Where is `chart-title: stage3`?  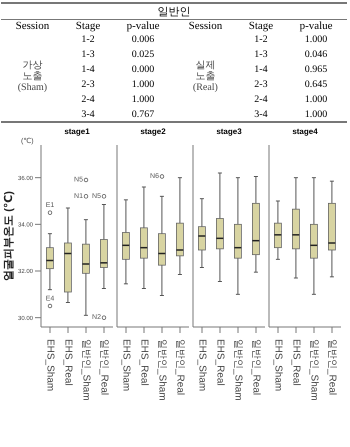
chart-title: stage3 is located at coordinates (229, 132).